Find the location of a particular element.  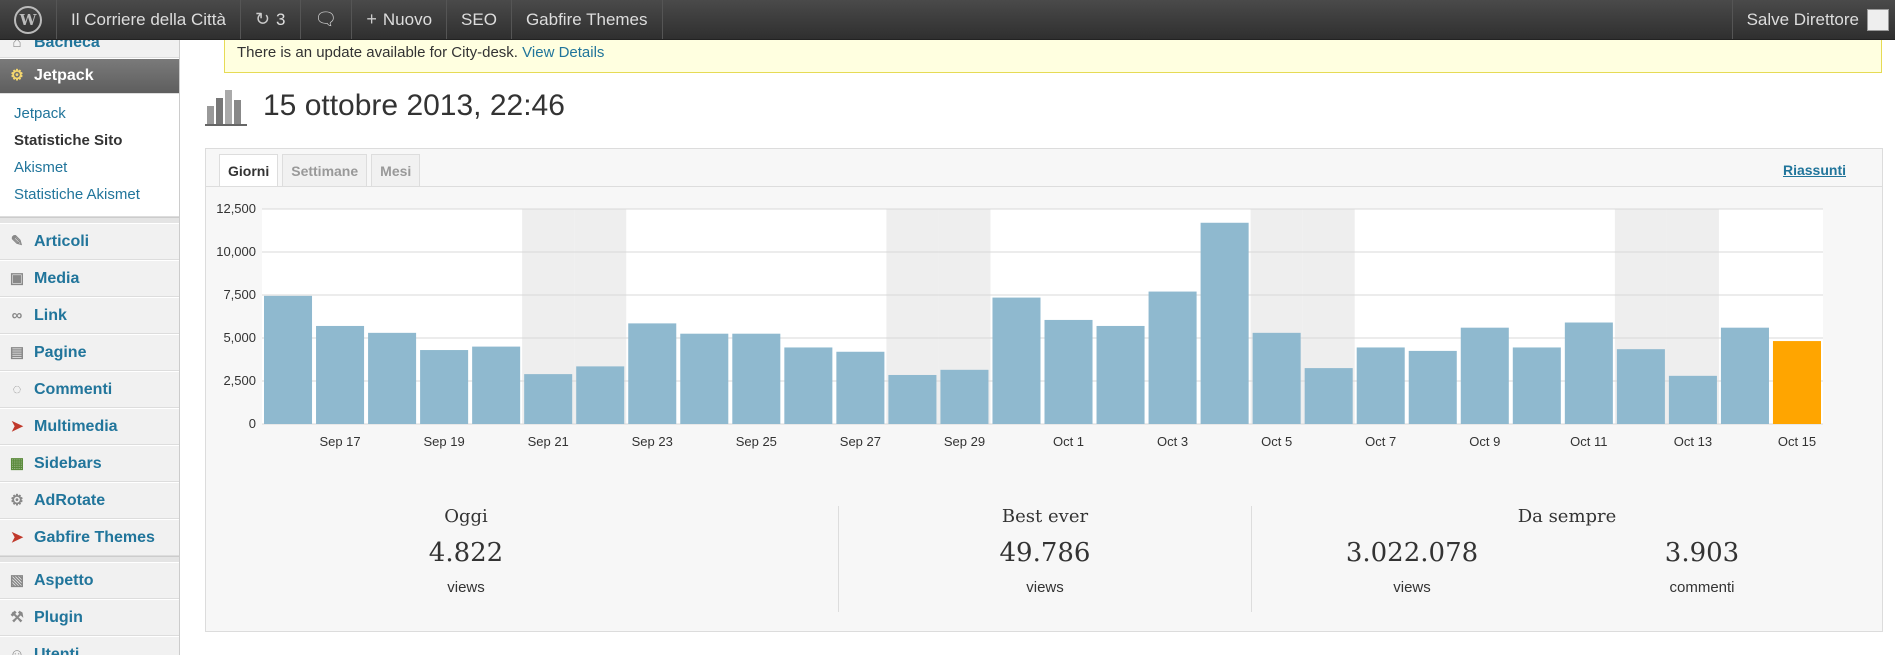

comment-icon: ◌ is located at coordinates (17, 389).